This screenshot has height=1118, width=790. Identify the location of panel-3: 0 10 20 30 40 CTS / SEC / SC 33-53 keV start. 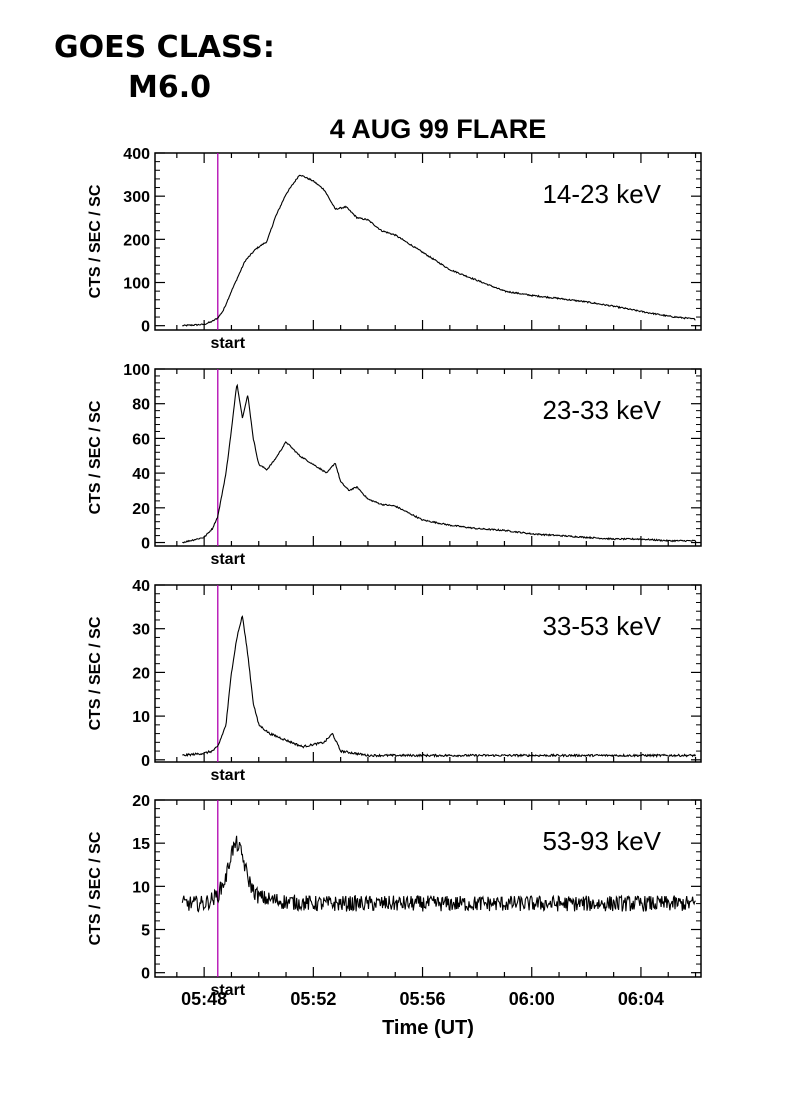
(394, 681).